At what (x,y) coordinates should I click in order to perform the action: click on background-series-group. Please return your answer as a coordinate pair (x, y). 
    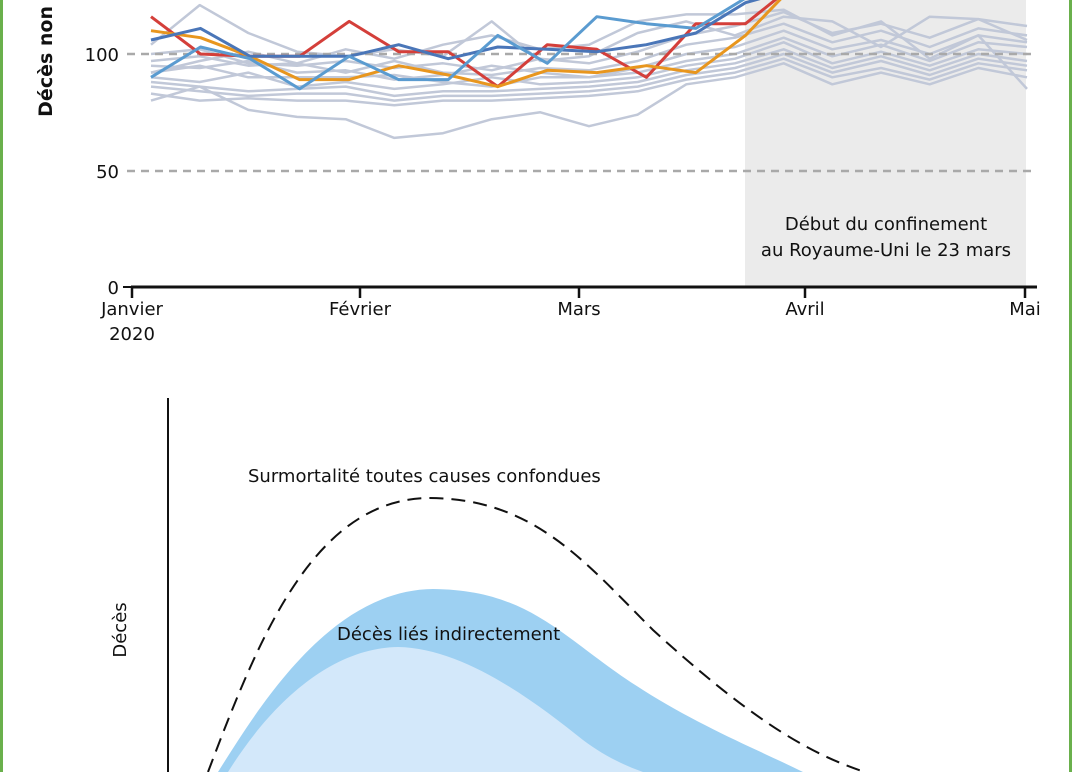
    Looking at the image, I should click on (589, 71).